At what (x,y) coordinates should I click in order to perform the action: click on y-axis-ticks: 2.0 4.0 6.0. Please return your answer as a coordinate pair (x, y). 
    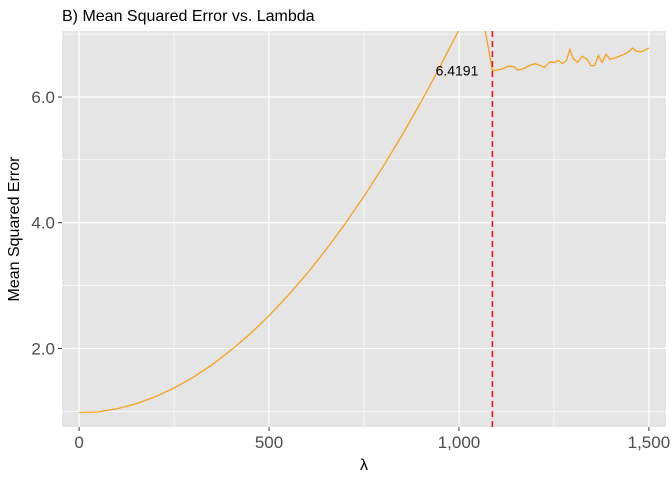
    Looking at the image, I should click on (46, 223).